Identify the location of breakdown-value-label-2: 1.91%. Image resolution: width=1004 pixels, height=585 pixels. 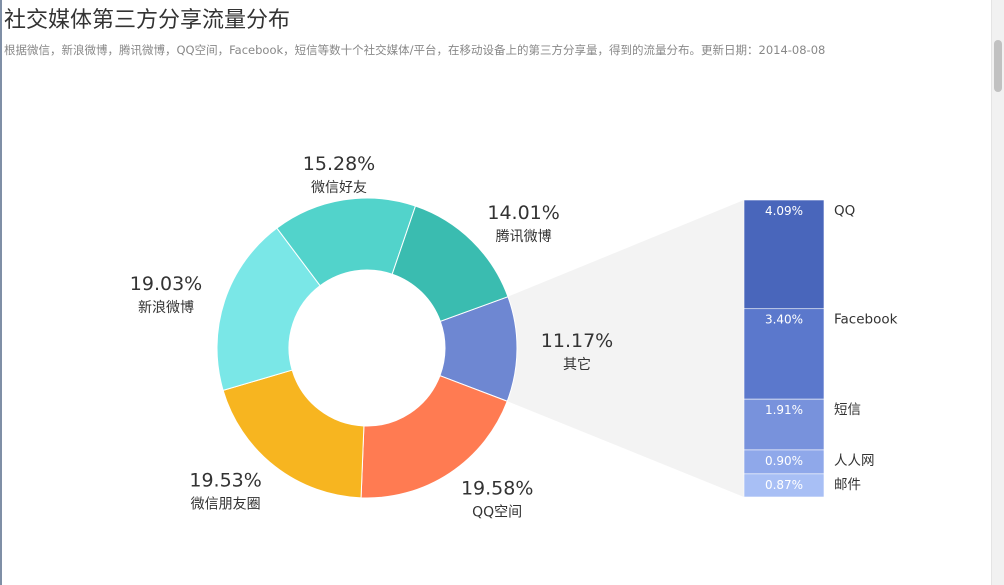
(784, 410).